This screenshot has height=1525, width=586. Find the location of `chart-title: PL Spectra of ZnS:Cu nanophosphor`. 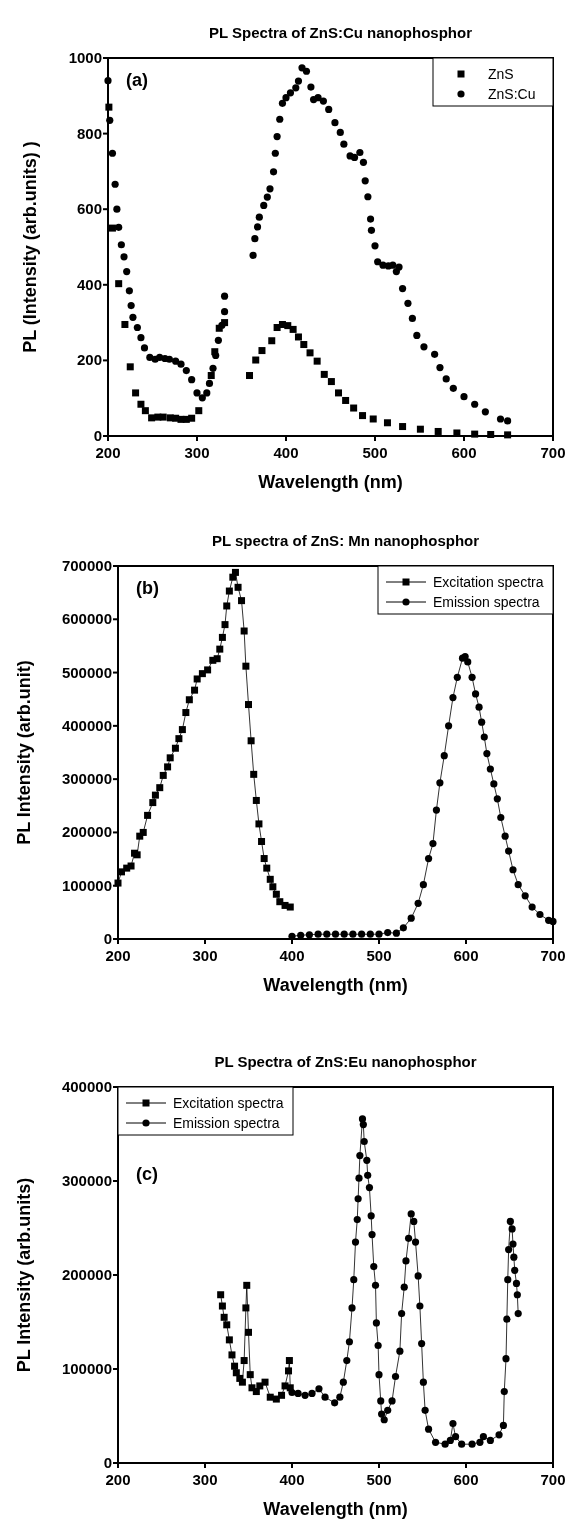

chart-title: PL Spectra of ZnS:Cu nanophosphor is located at coordinates (340, 32).